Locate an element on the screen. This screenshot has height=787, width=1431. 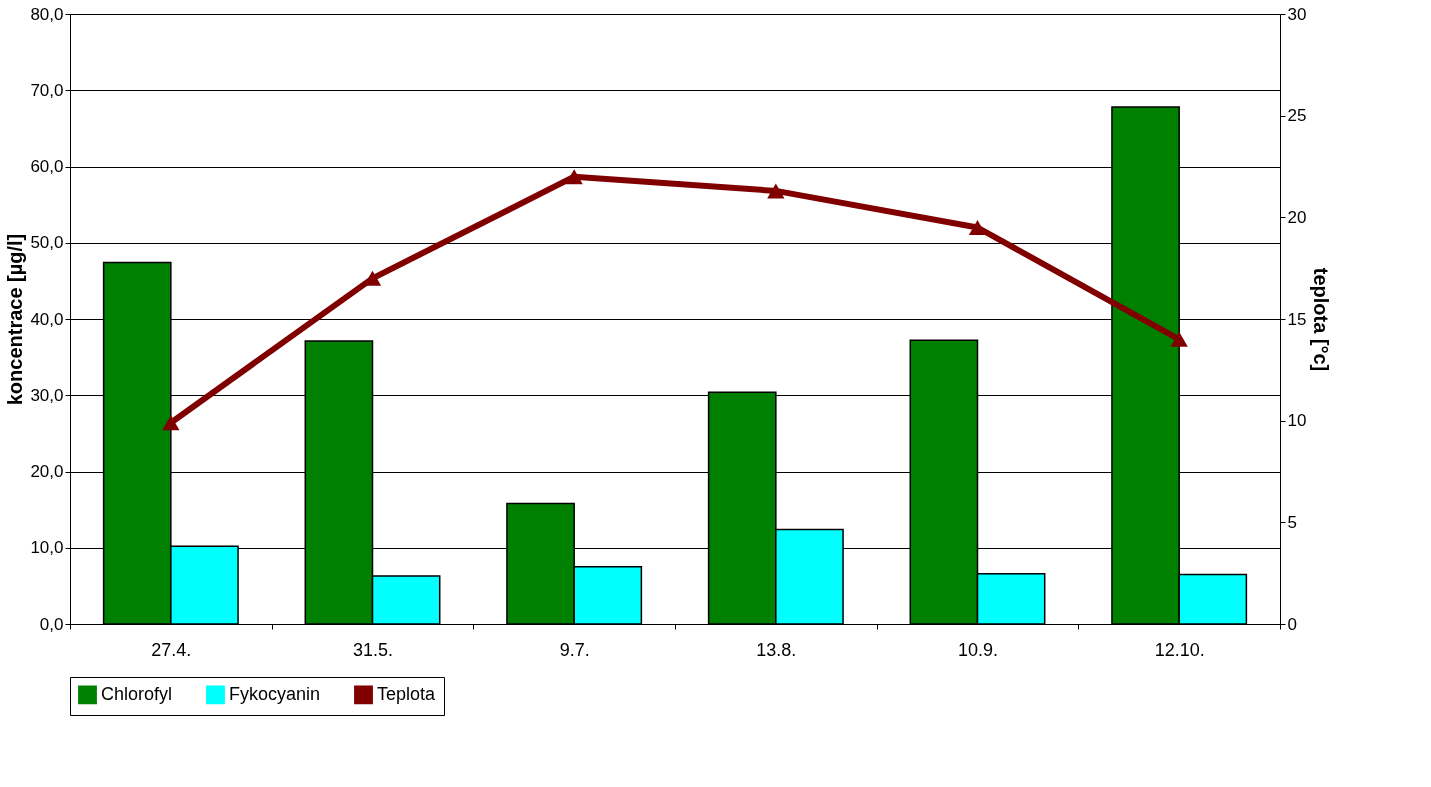
y-tick-label: 40,0 is located at coordinates (47, 319).